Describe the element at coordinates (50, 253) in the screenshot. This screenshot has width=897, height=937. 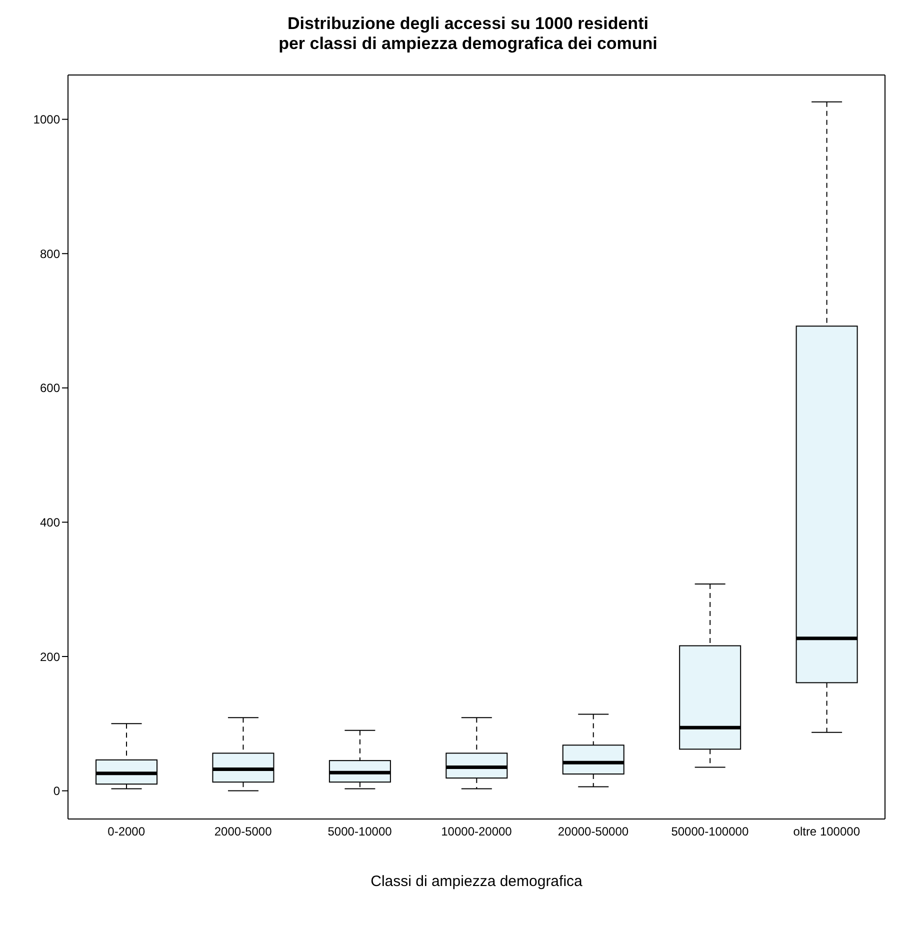
I see `y-tick-label: 800` at that location.